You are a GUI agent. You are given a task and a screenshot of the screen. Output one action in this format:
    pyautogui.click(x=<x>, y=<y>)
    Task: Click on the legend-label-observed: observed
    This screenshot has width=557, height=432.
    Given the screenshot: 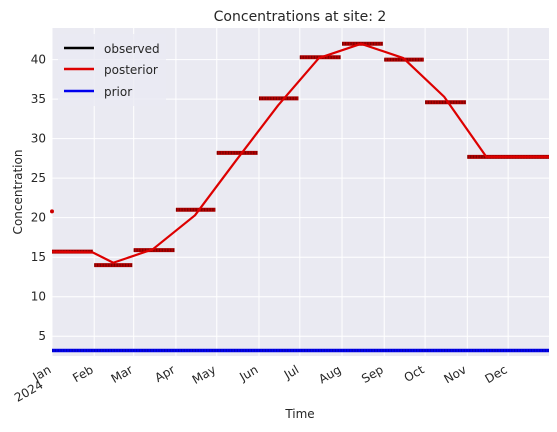 What is the action you would take?
    pyautogui.click(x=132, y=49)
    